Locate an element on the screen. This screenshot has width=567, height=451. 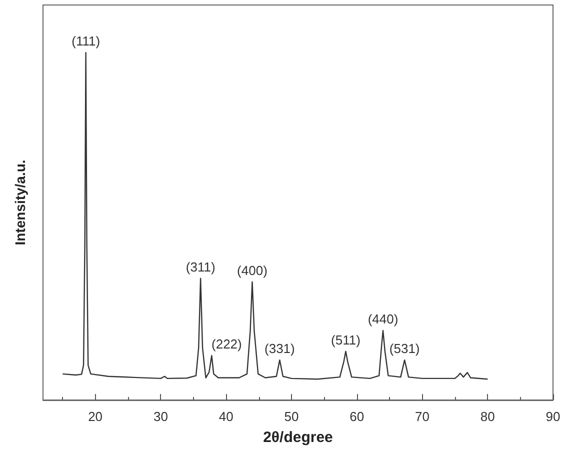
x-tick-label: 80 is located at coordinates (487, 416).